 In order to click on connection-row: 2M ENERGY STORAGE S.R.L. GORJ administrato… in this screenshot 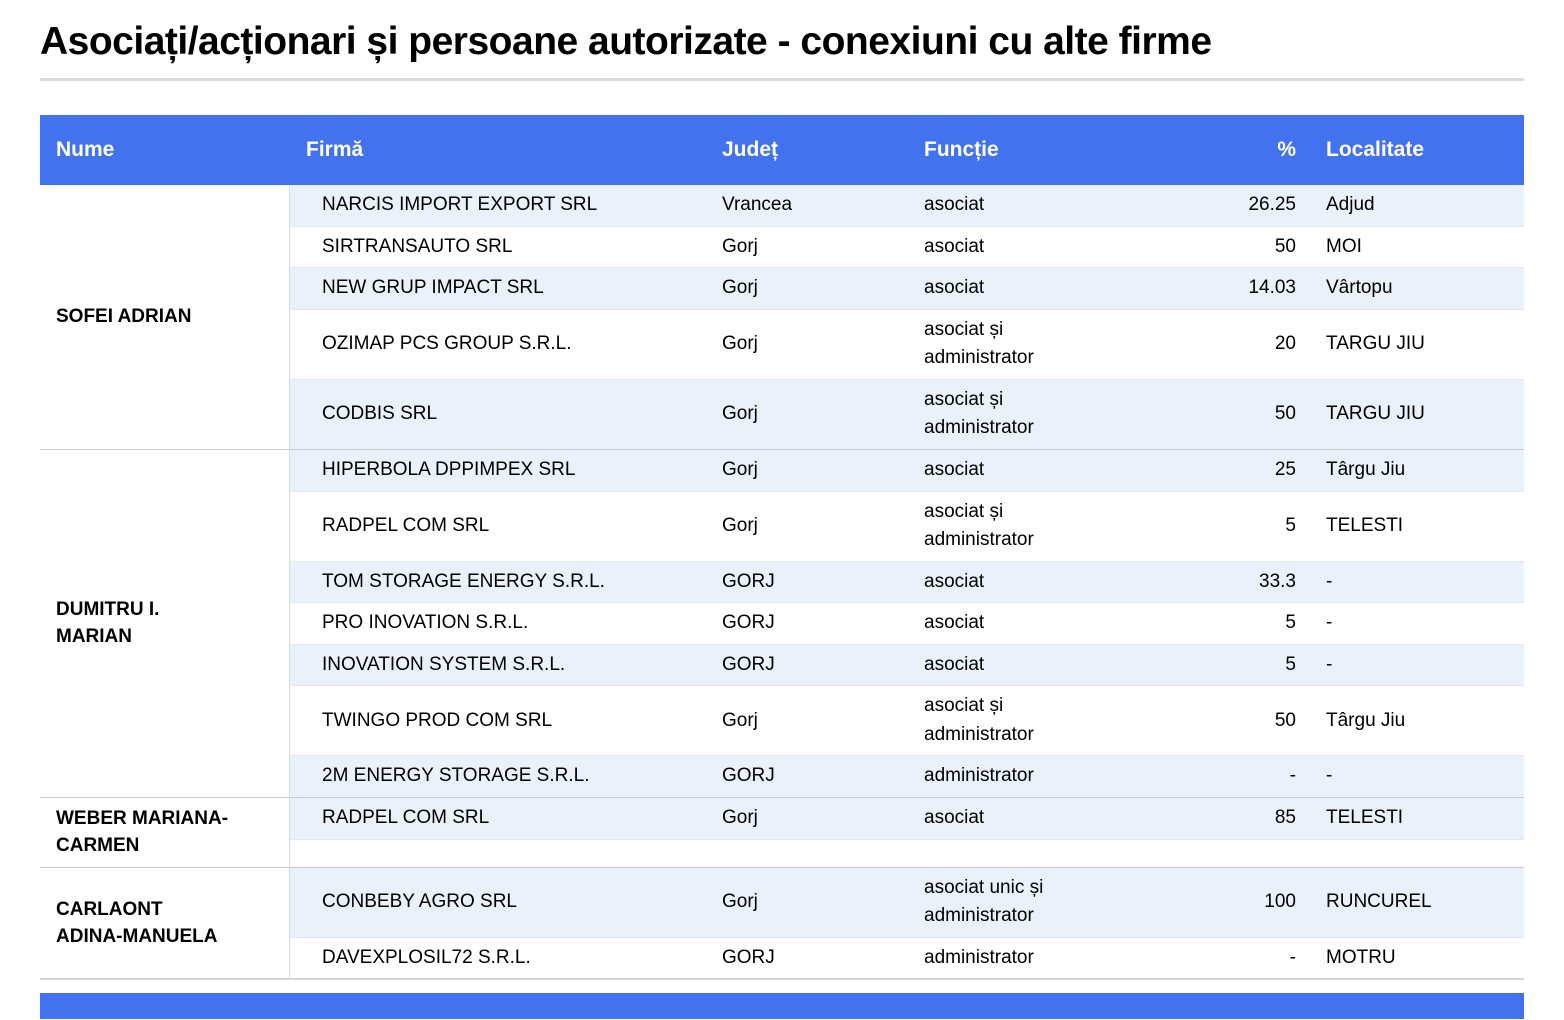, I will do `click(907, 776)`.